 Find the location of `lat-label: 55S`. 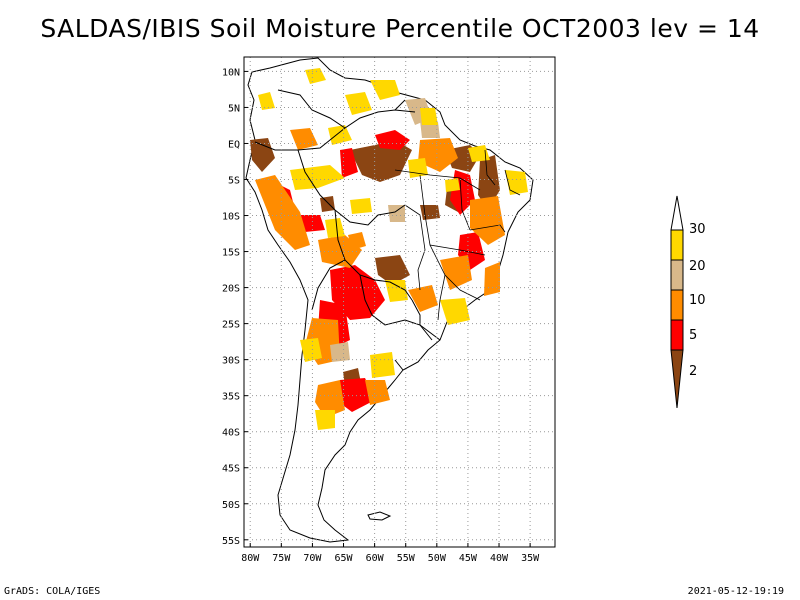

lat-label: 55S is located at coordinates (231, 541).